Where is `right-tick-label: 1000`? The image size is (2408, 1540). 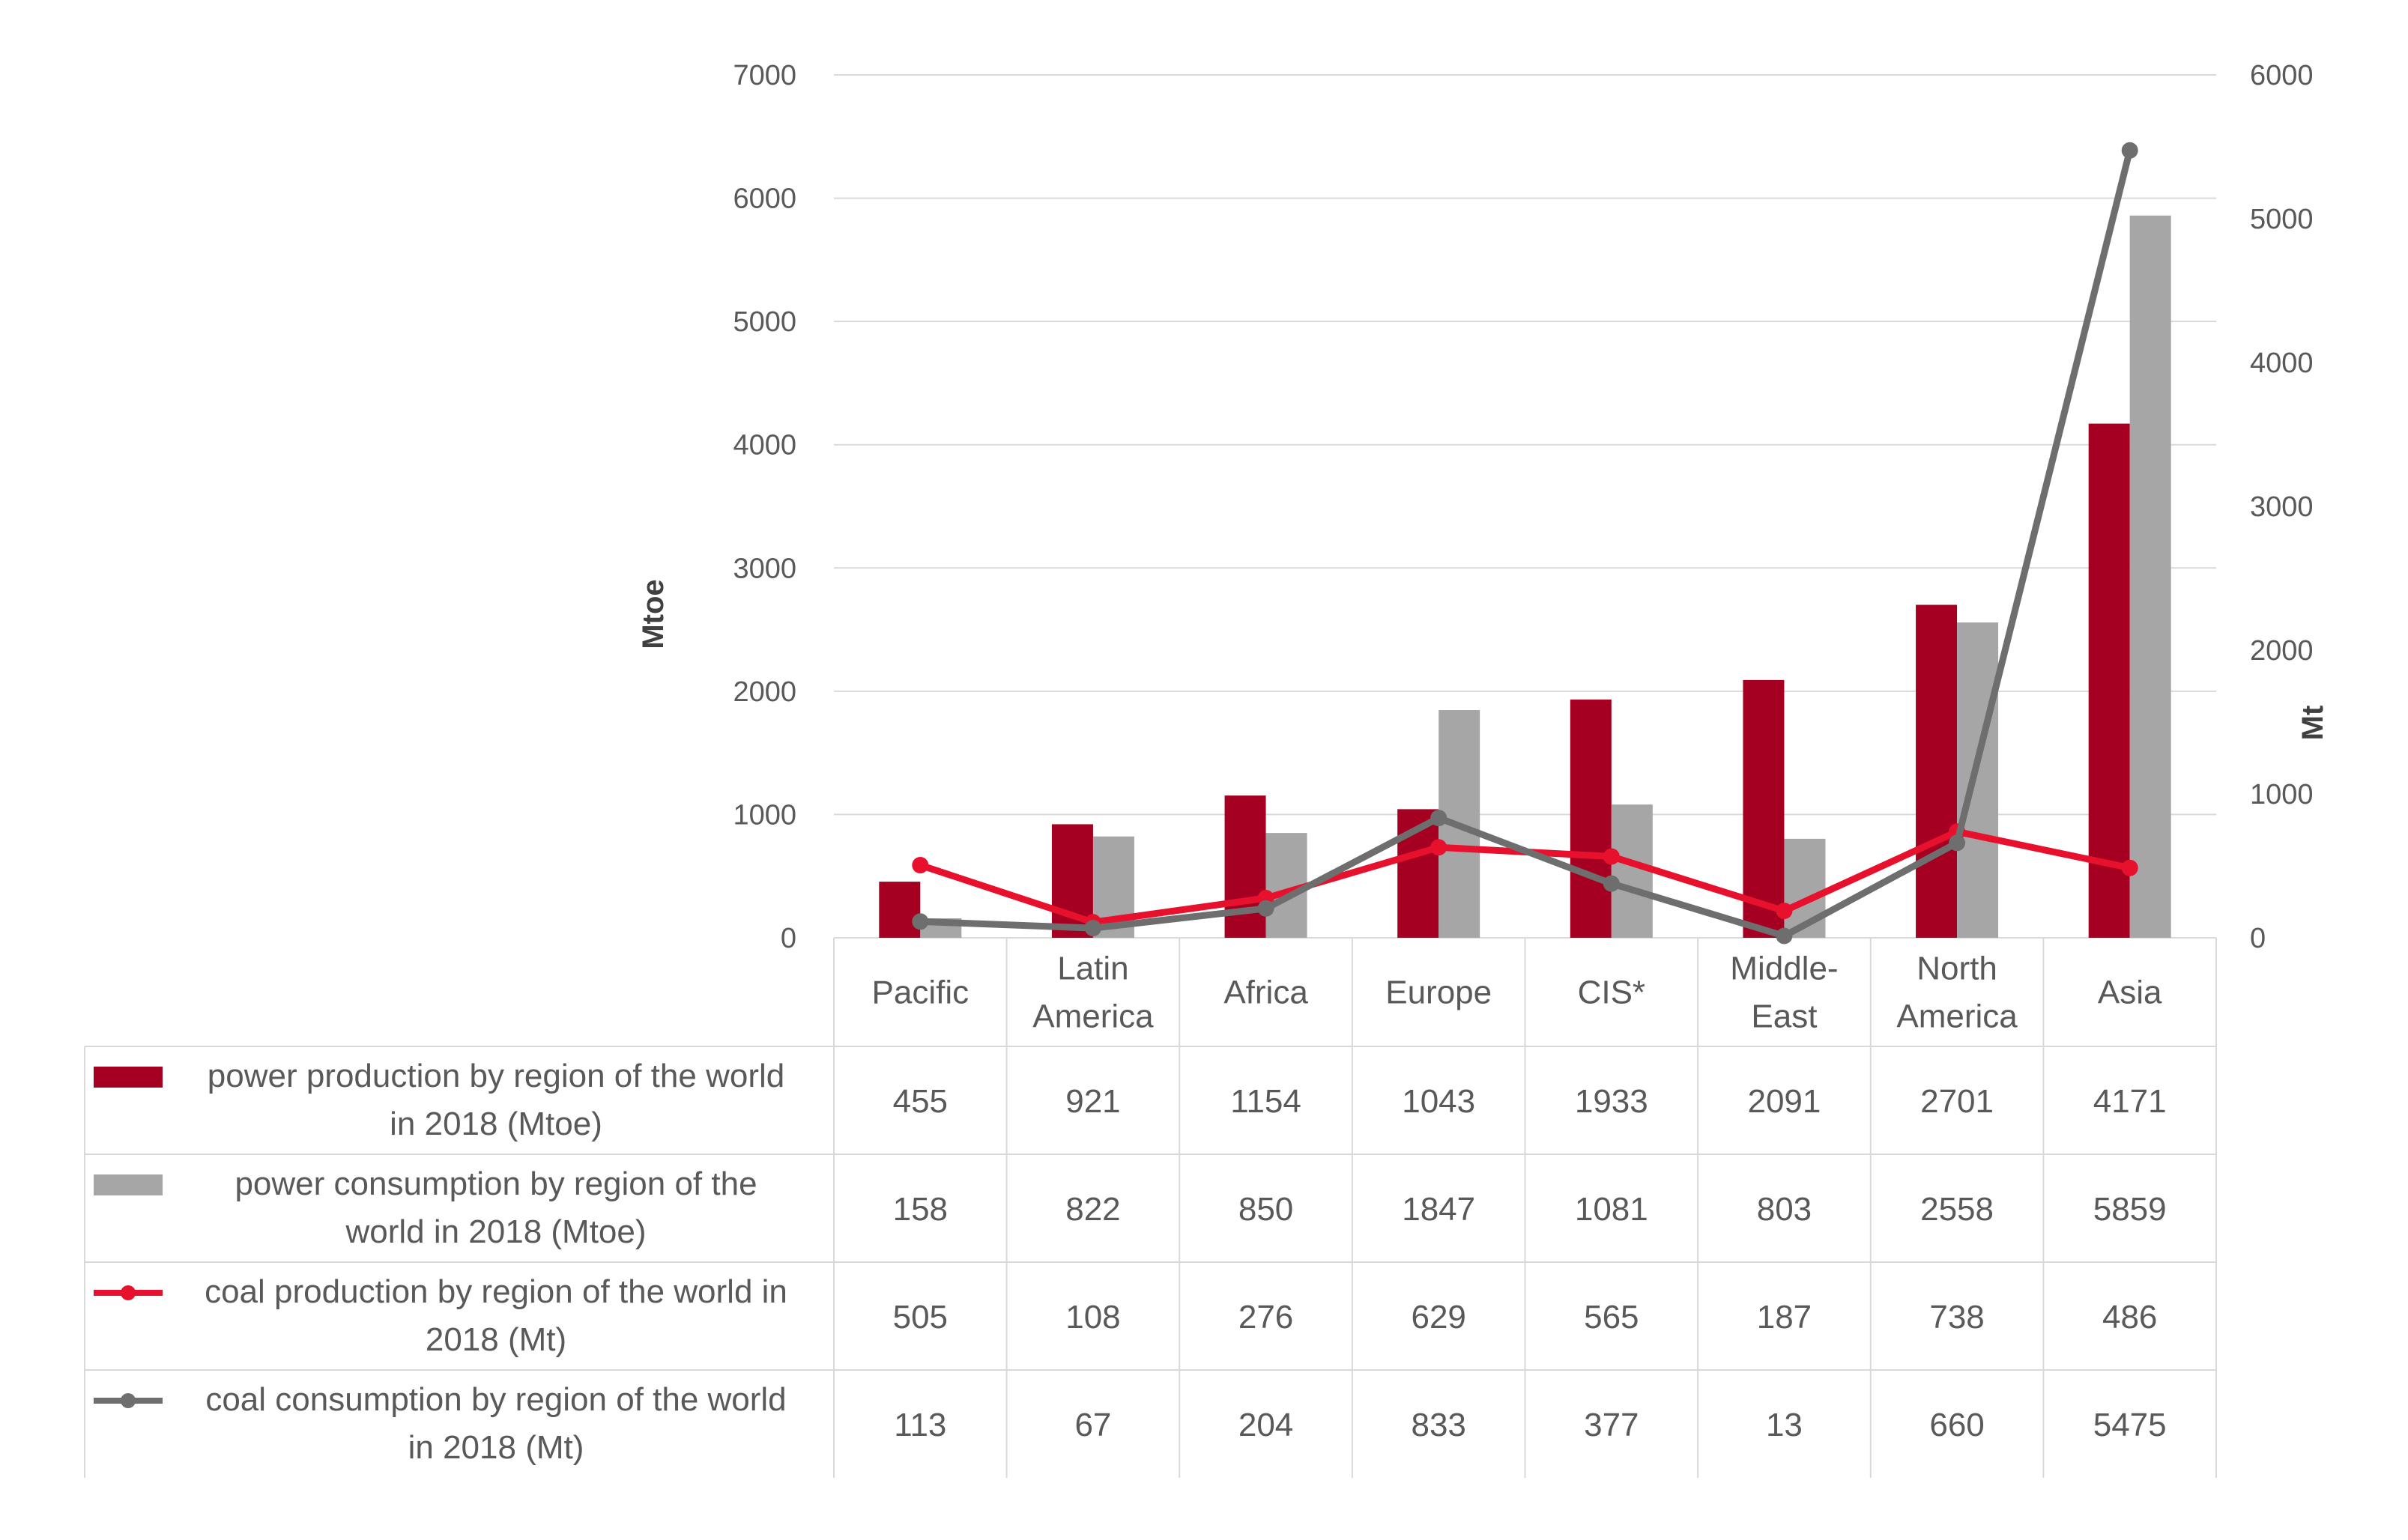
right-tick-label: 1000 is located at coordinates (2282, 794).